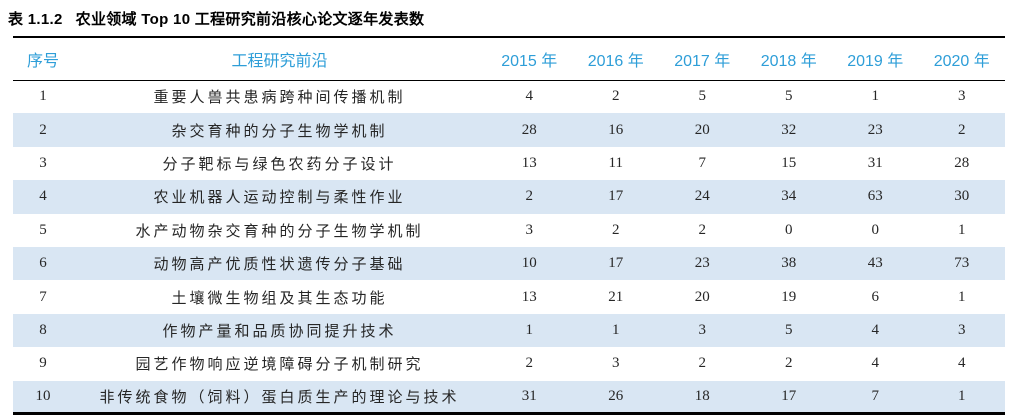 This screenshot has height=417, width=1011. What do you see at coordinates (616, 363) in the screenshot?
I see `value-2016: 3` at bounding box center [616, 363].